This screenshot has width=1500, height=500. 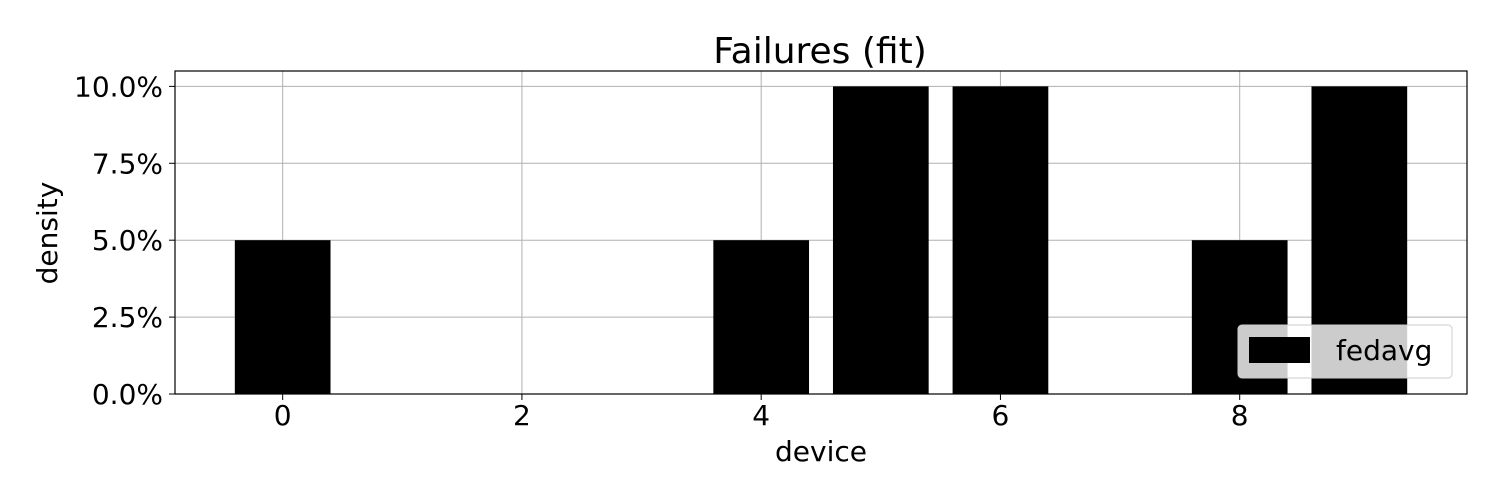 What do you see at coordinates (127, 240) in the screenshot?
I see `y-tick-label-2: 5.0%` at bounding box center [127, 240].